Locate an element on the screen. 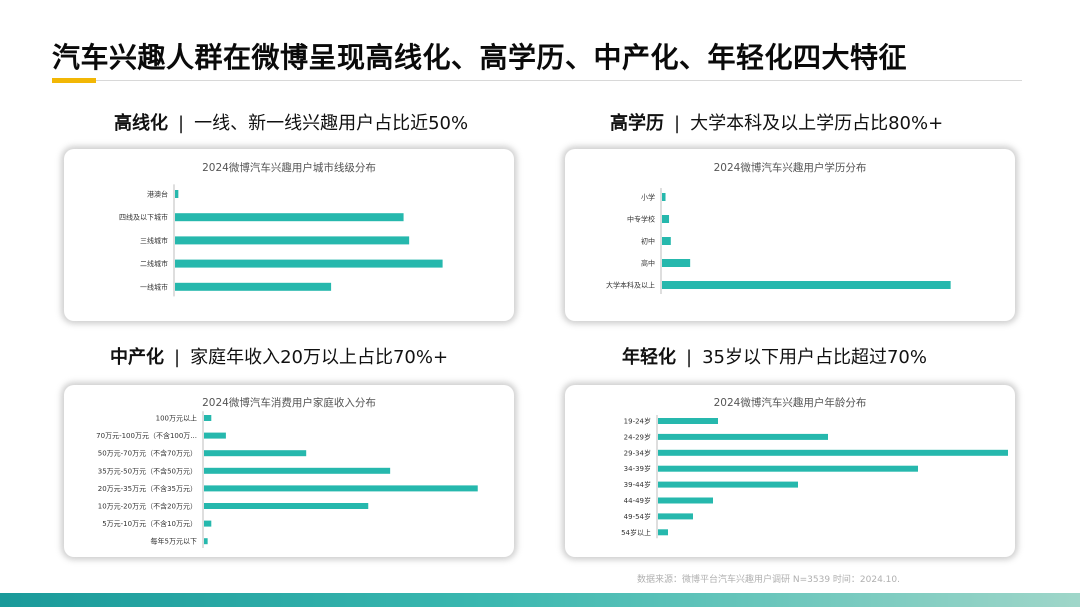  headline-tier: 高线化 | 一线、新一线兴趣用户占比近50% is located at coordinates (291, 122).